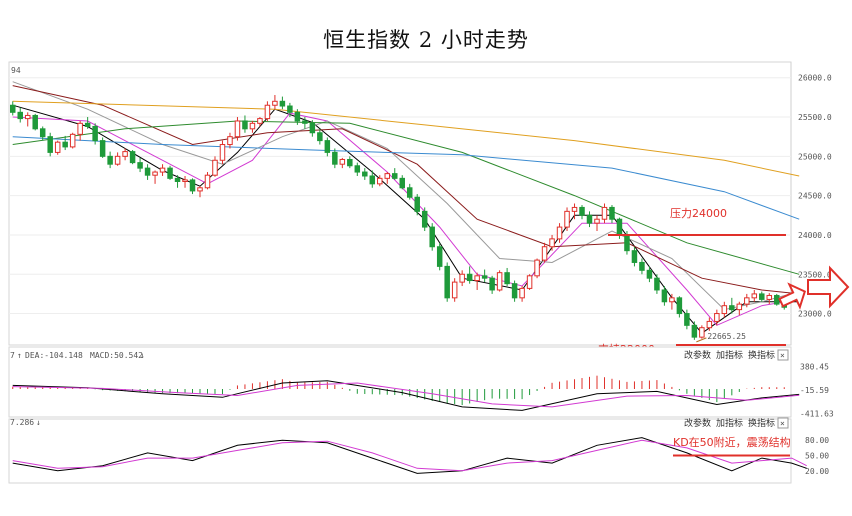 The height and width of the screenshot is (516, 852). Describe the element at coordinates (817, 456) in the screenshot. I see `kd-y-tick-label: 50.00` at that location.